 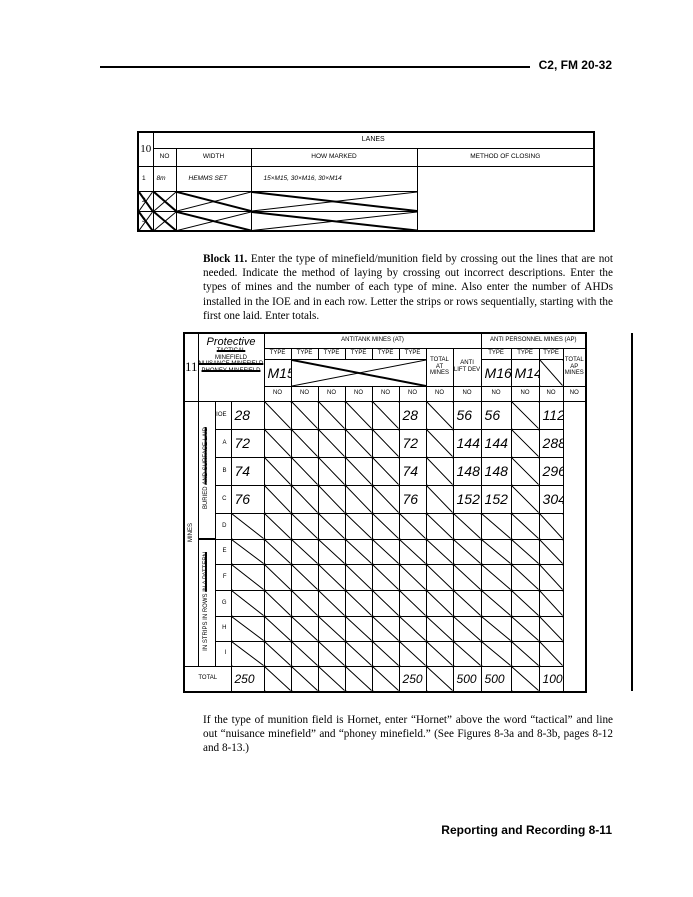 What do you see at coordinates (575, 65) in the screenshot?
I see `page-header: C2, FM 20-32` at bounding box center [575, 65].